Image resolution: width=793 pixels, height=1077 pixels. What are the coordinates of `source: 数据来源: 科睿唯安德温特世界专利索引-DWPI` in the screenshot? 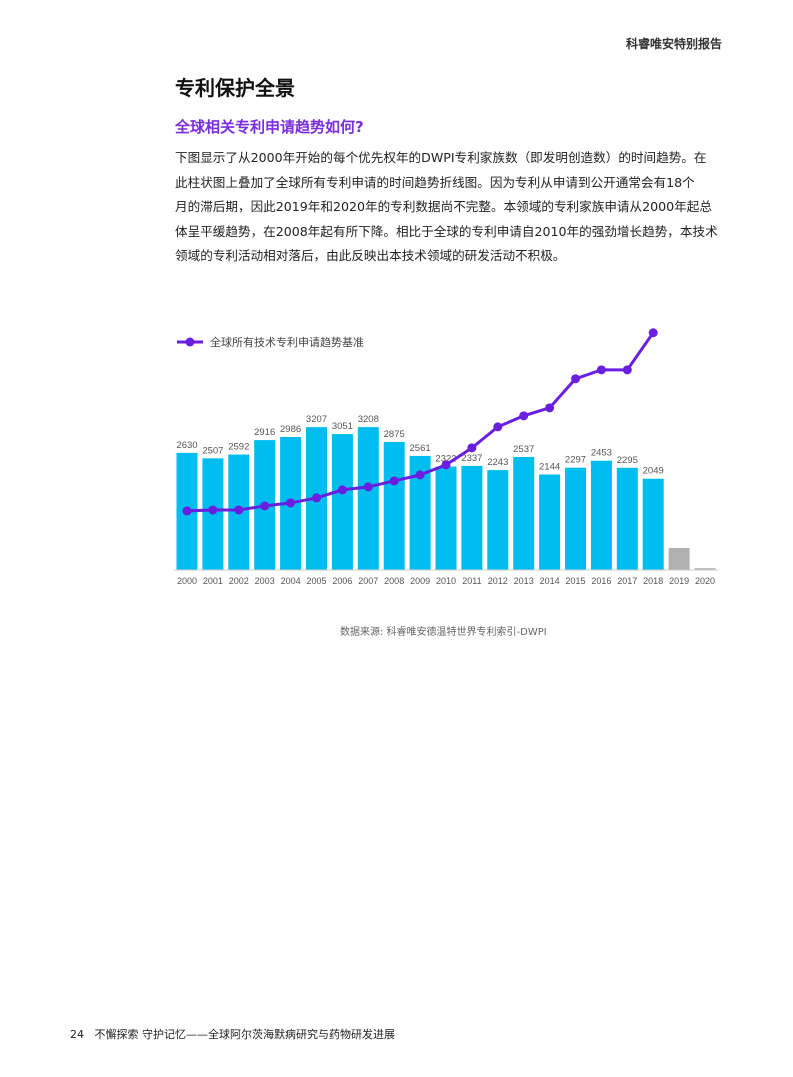 It's located at (443, 632).